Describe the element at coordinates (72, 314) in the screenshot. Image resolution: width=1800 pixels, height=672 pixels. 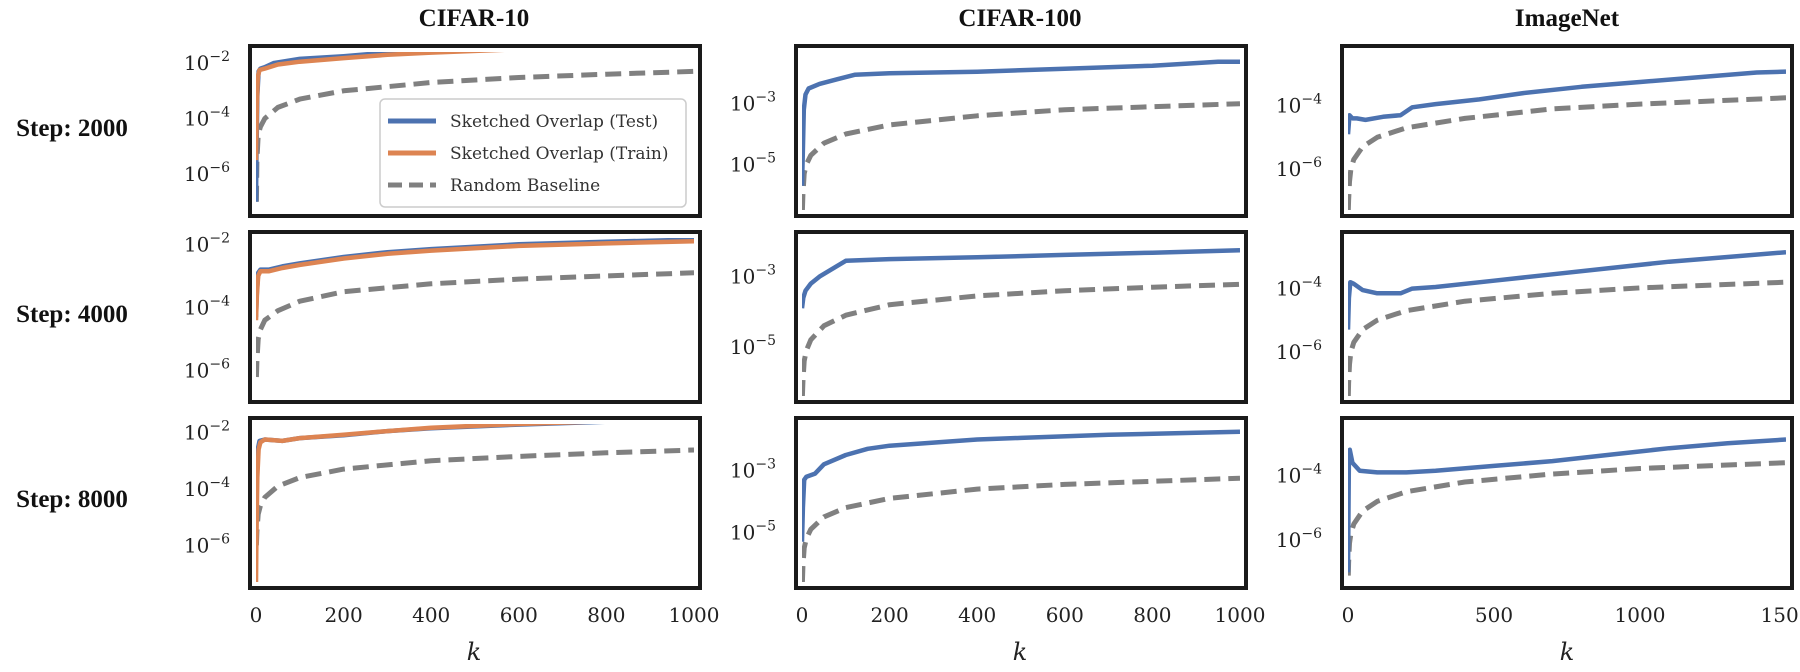
I see `row-title-step-4000: Step: 4000` at that location.